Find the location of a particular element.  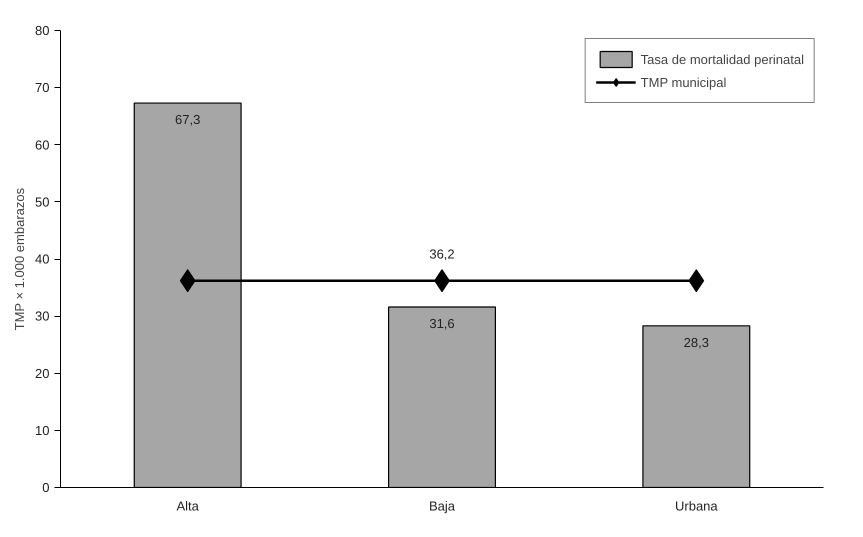

y-tick-label: 20 is located at coordinates (42, 373).